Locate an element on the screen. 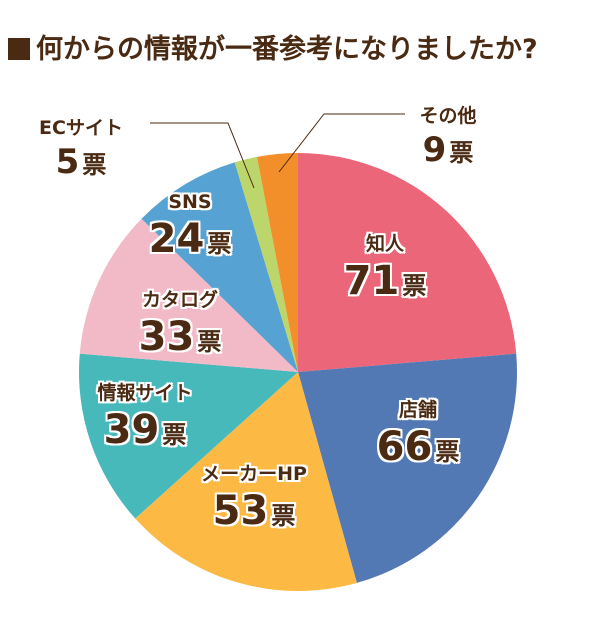 Image resolution: width=600 pixels, height=629 pixels. slice-label: その他 9 票 is located at coordinates (447, 141).